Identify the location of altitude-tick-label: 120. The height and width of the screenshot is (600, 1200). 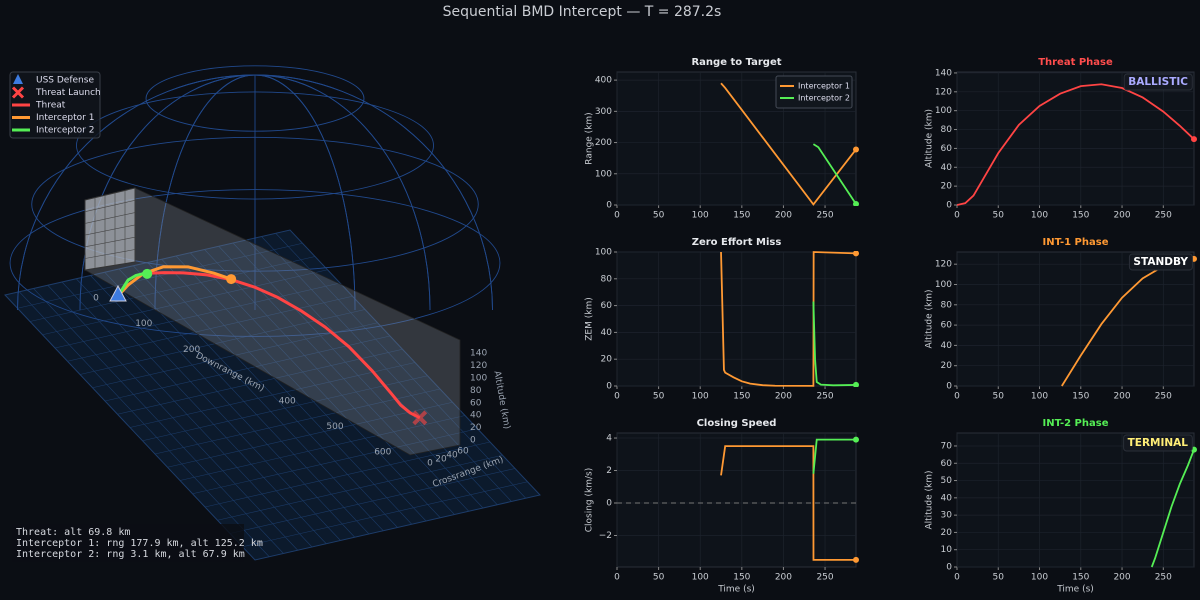
(478, 366).